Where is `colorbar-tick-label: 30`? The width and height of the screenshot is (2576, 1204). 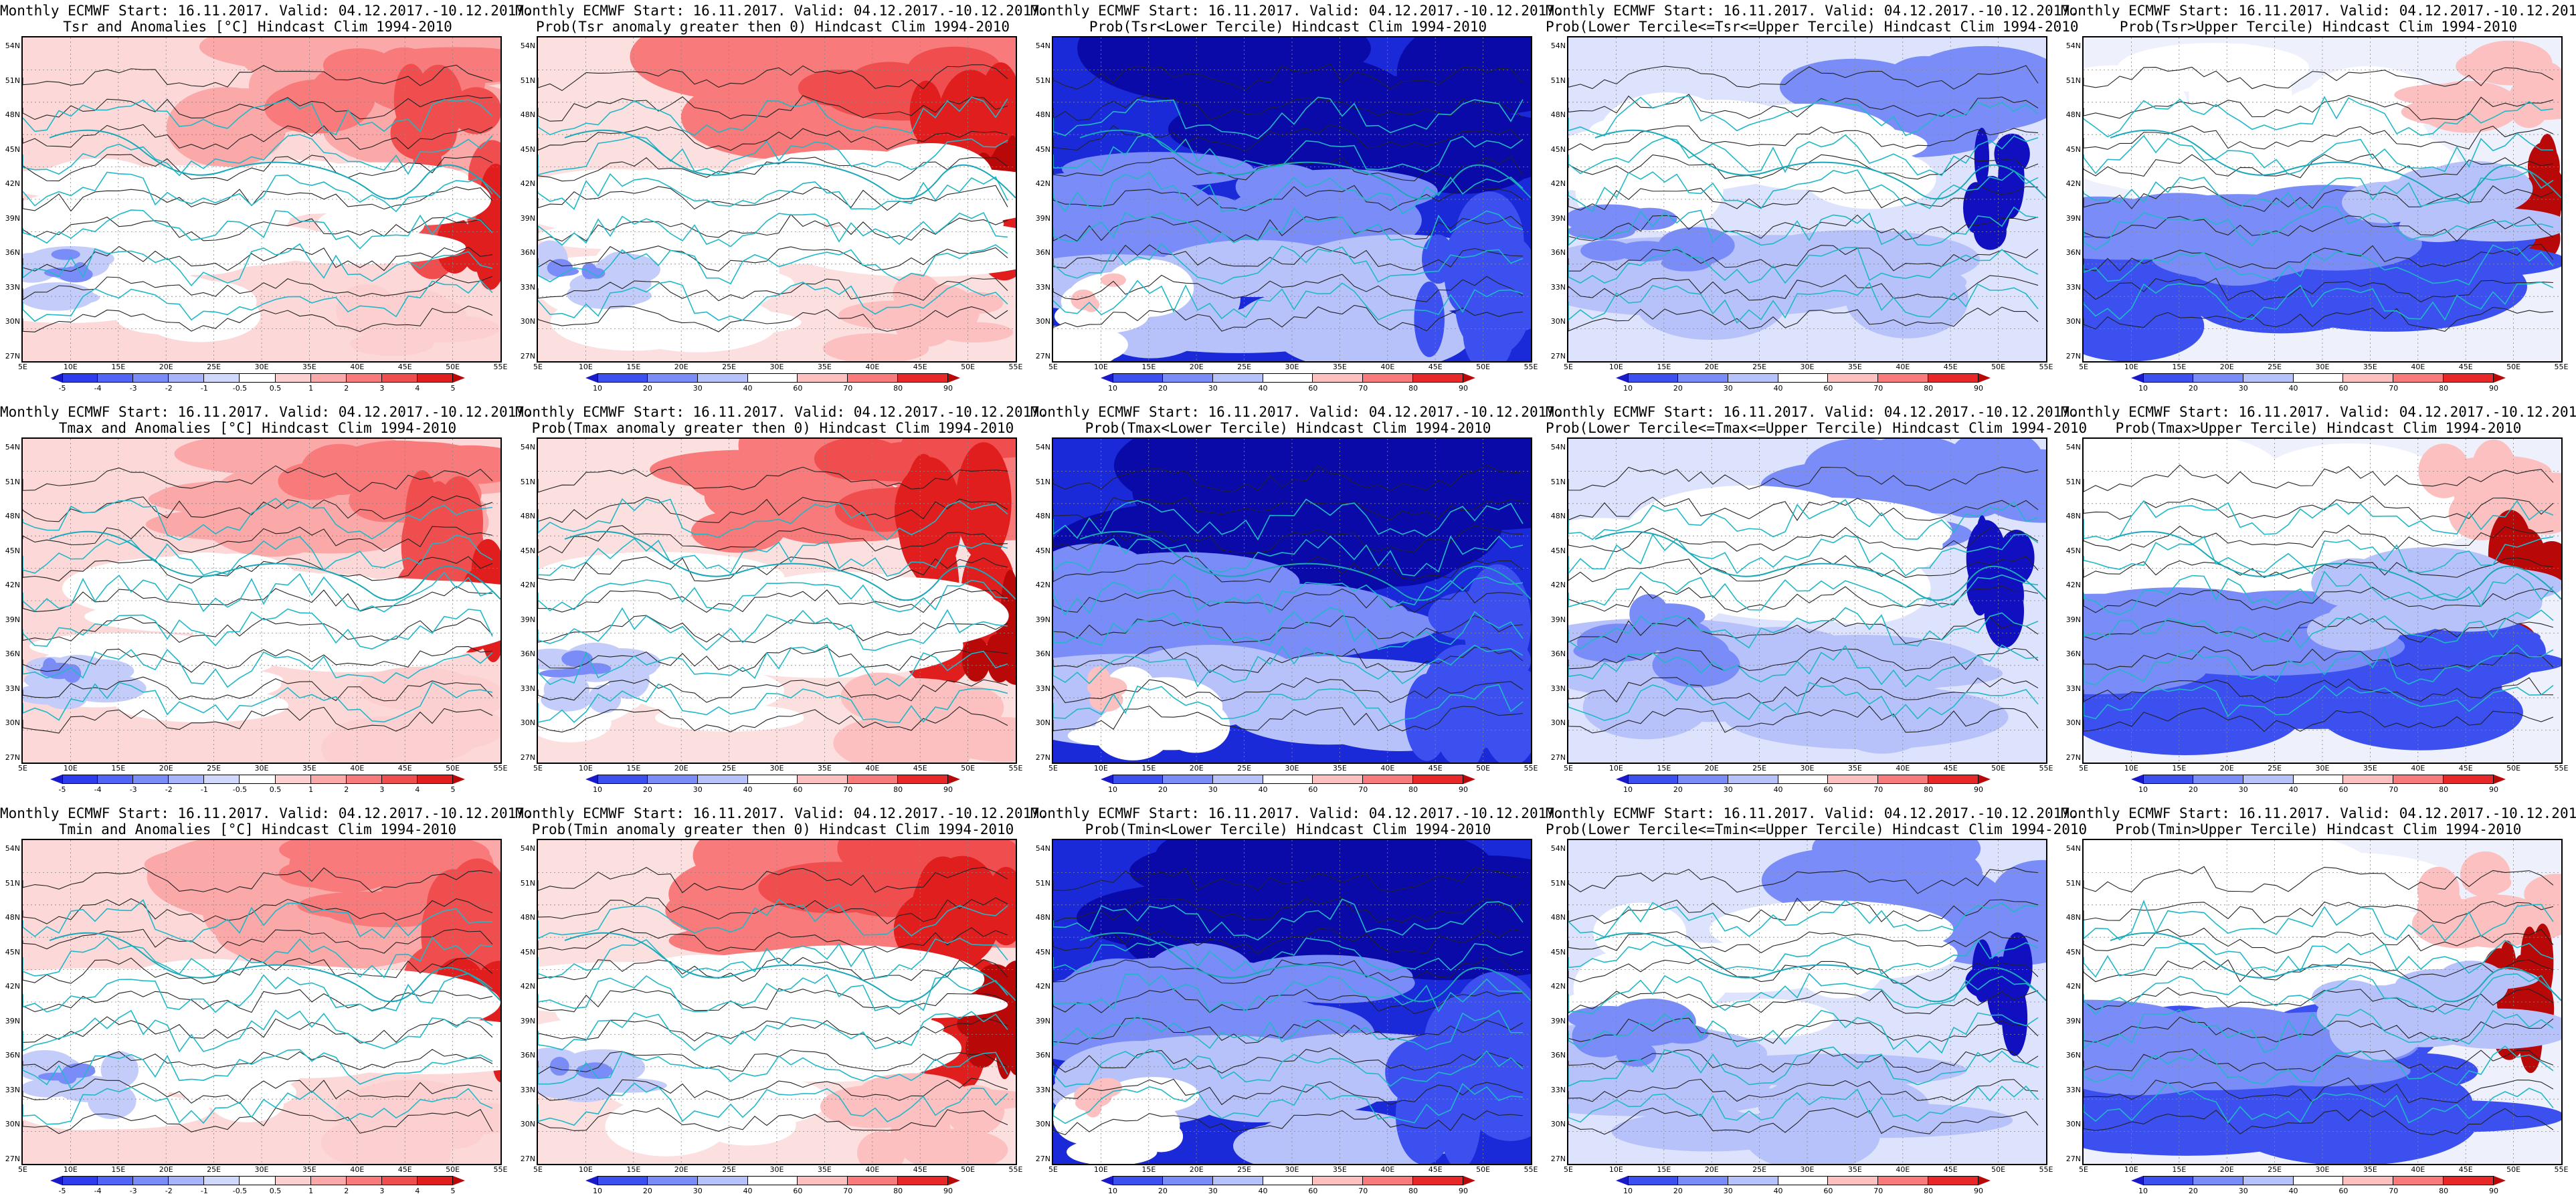
colorbar-tick-label: 30 is located at coordinates (1213, 1191).